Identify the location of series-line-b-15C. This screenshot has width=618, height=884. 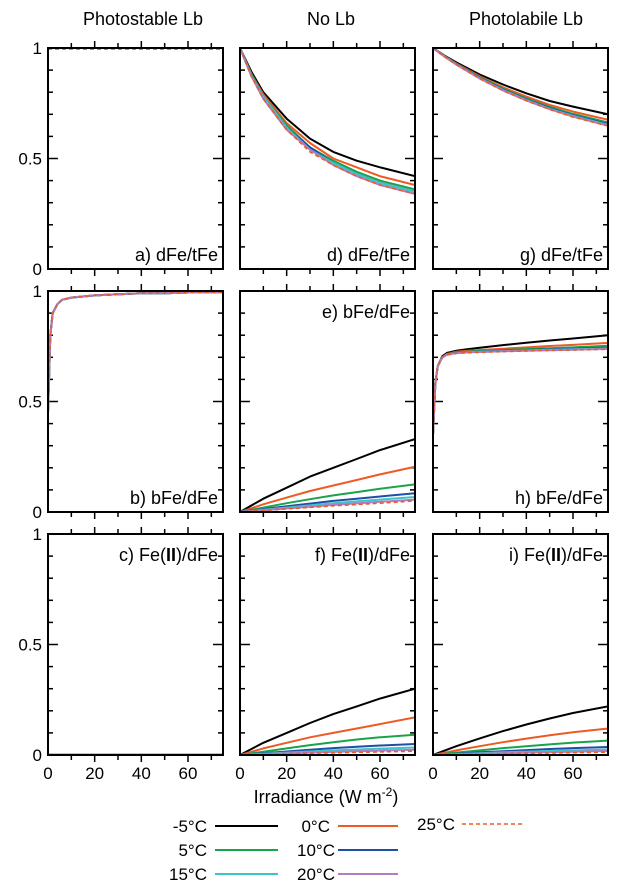
(135, 352).